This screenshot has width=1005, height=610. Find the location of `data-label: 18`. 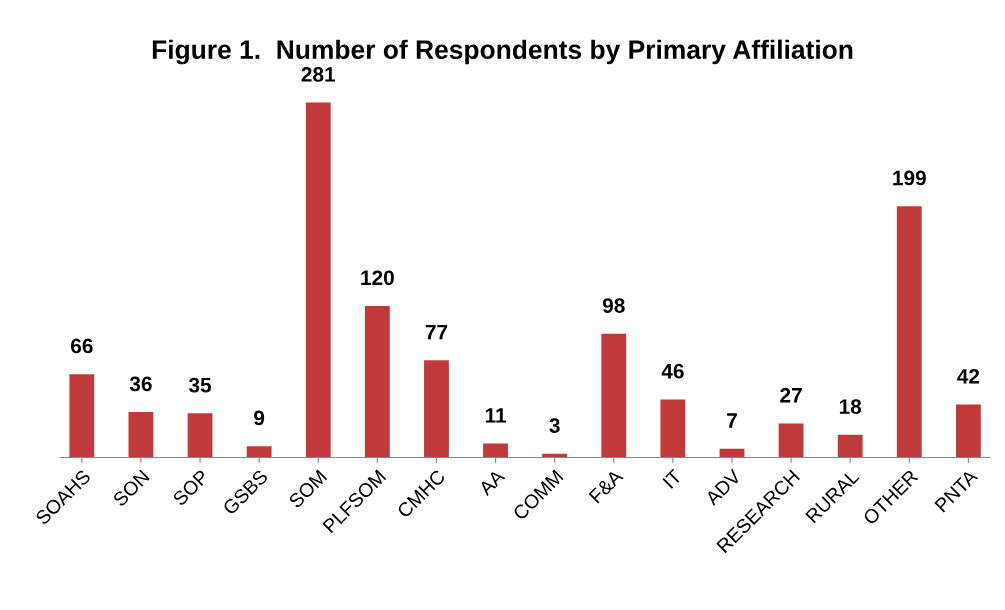

data-label: 18 is located at coordinates (850, 406).